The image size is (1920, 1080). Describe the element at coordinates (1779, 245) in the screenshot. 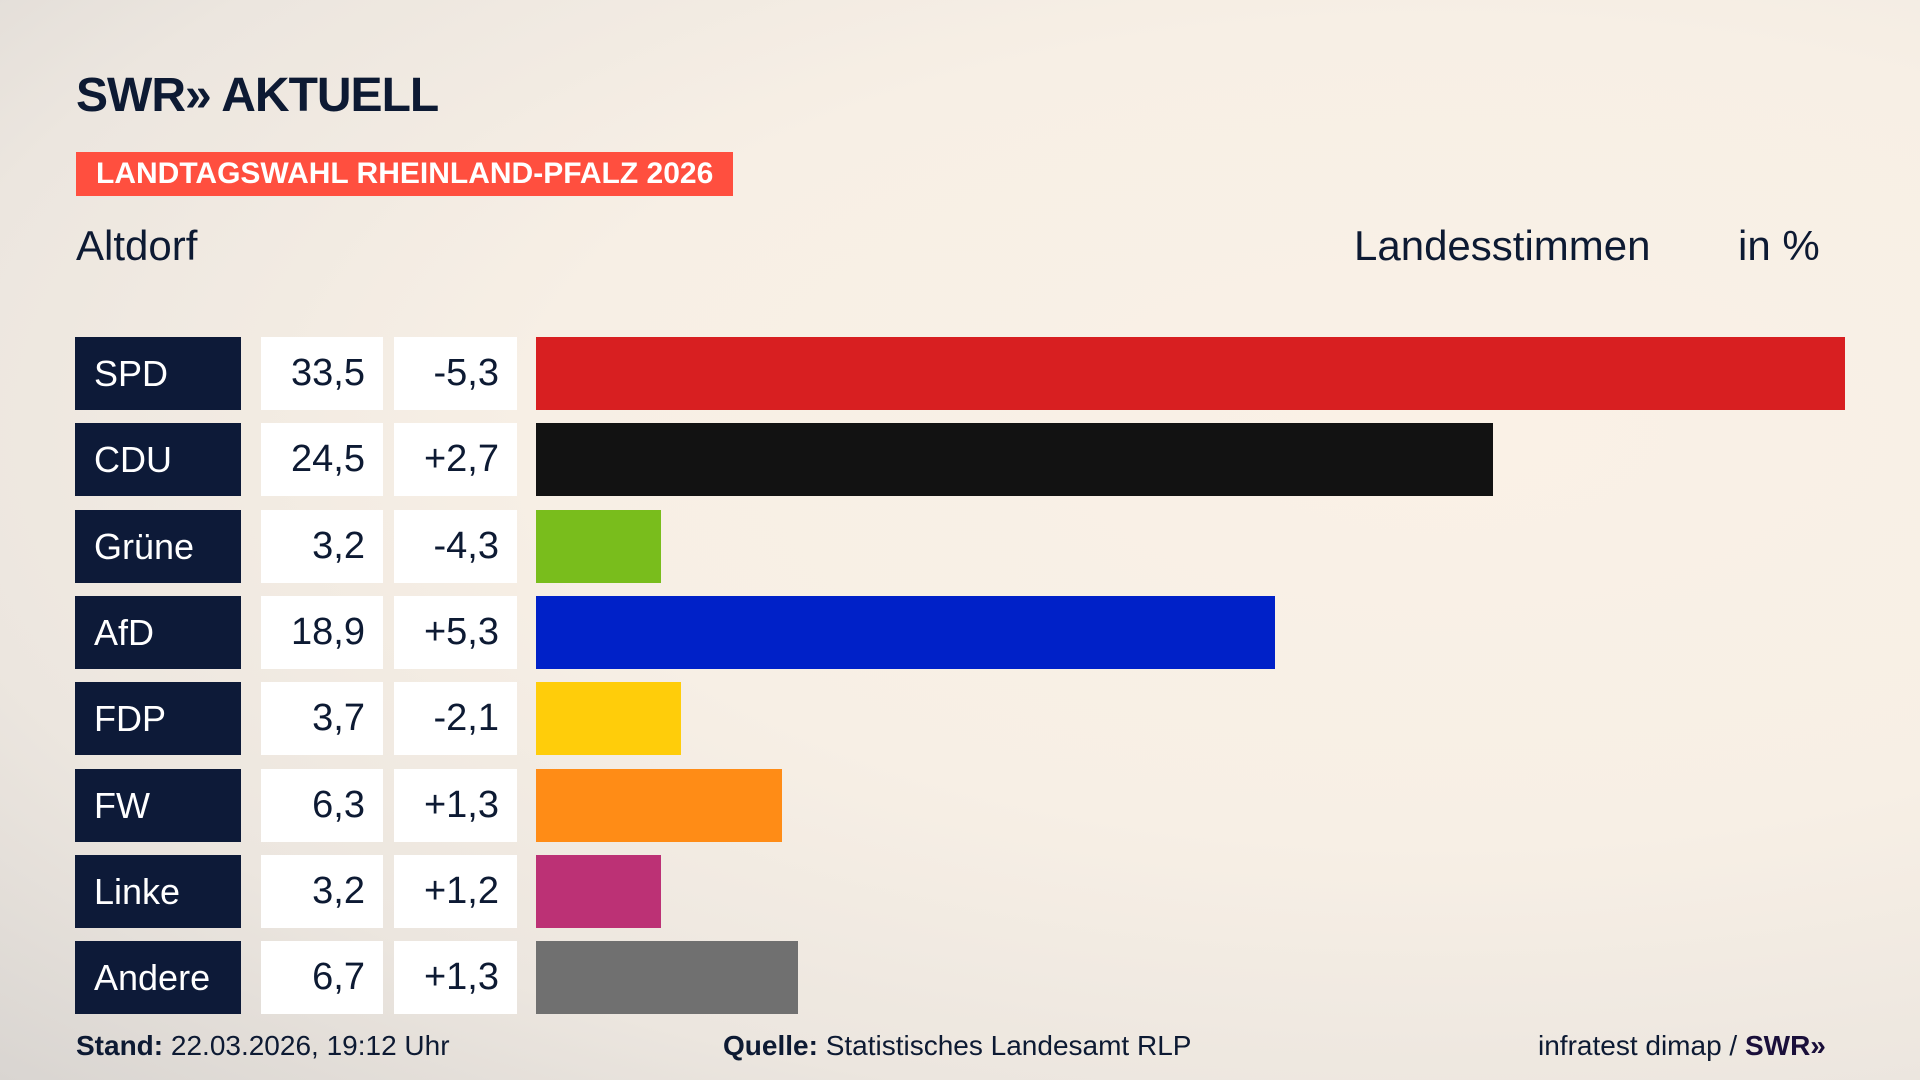

I see `unit-label: in %` at that location.